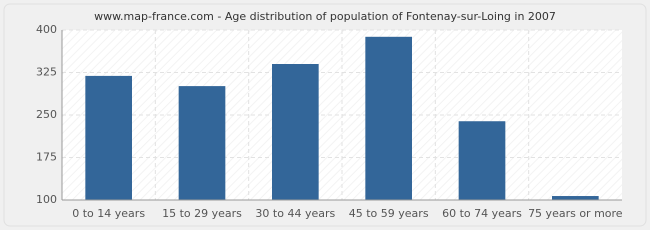 The image size is (650, 240). Describe the element at coordinates (389, 213) in the screenshot. I see `x-tick-label: 45 to 59 years` at that location.